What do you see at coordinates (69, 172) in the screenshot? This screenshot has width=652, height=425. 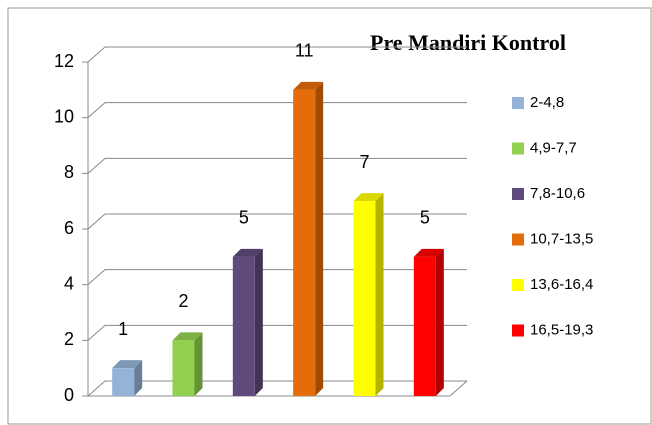 I see `y-tick-label: 8` at bounding box center [69, 172].